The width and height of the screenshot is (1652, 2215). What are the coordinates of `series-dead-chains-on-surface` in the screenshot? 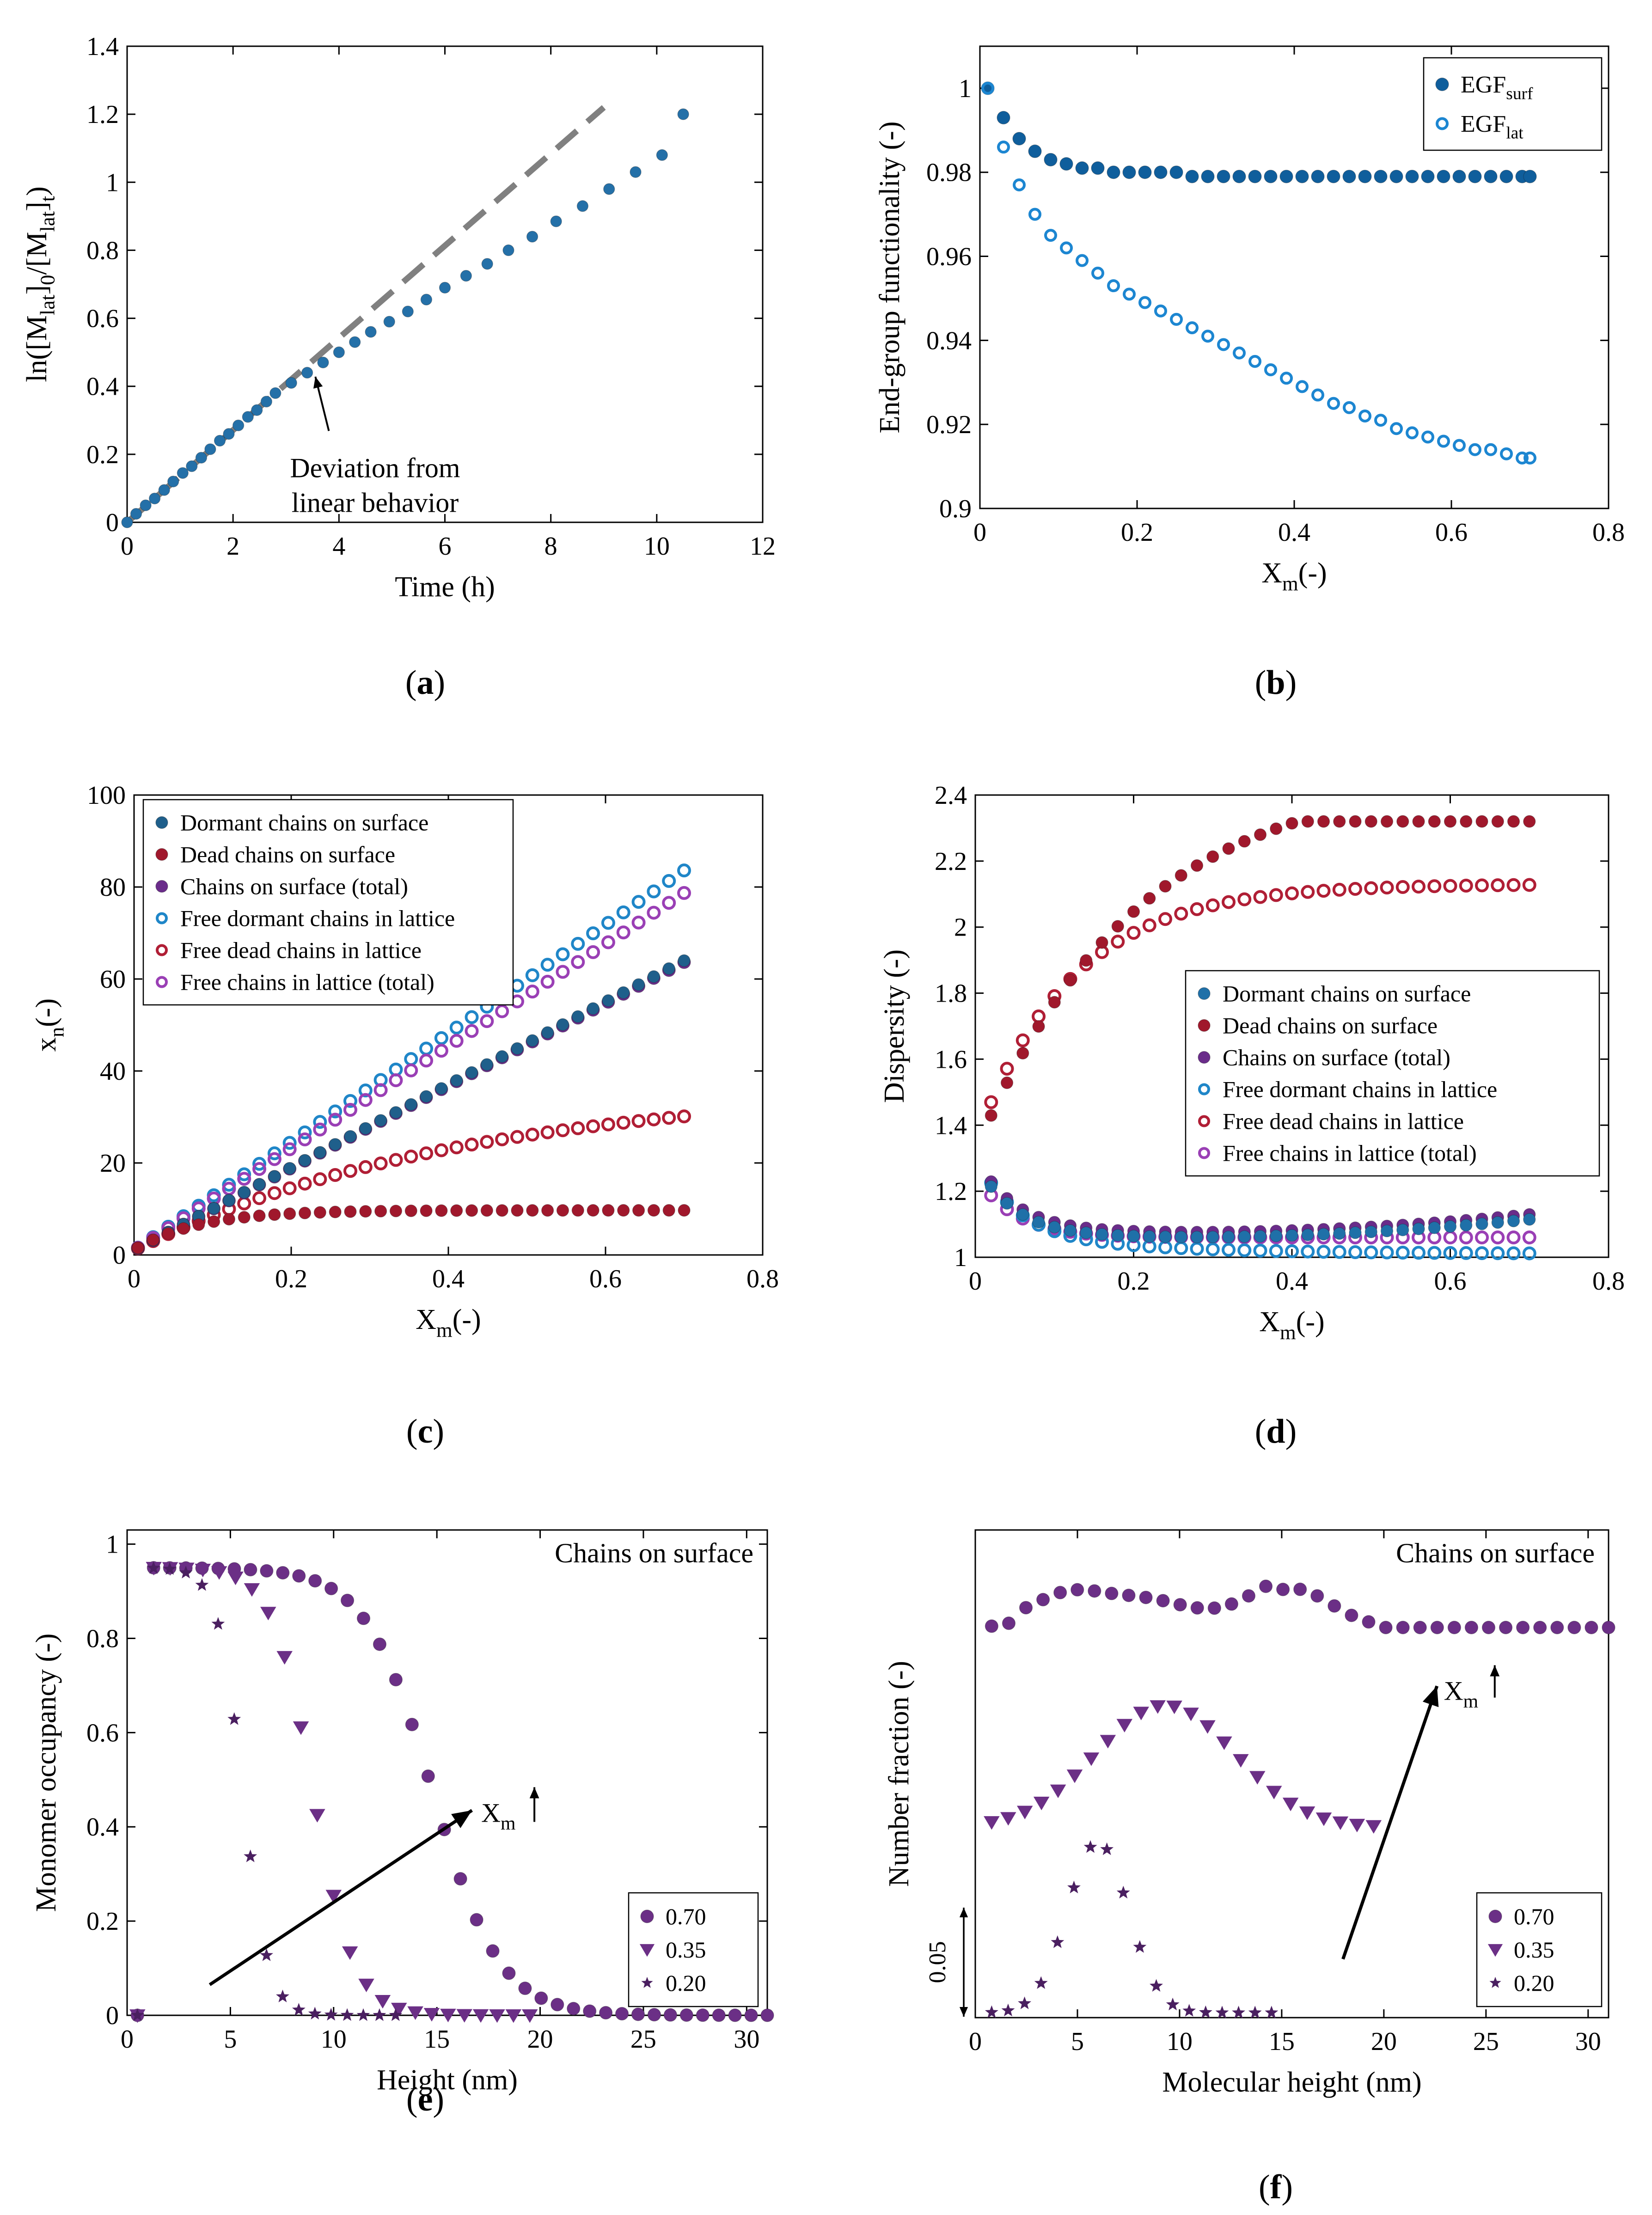 It's located at (411, 1229).